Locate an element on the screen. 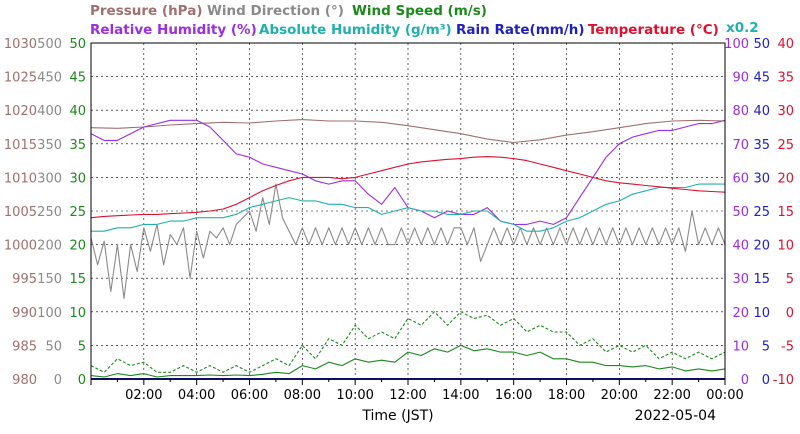 The width and height of the screenshot is (800, 434). legend-absolute-humidity: Absolute Humidity (g/m³) is located at coordinates (355, 30).